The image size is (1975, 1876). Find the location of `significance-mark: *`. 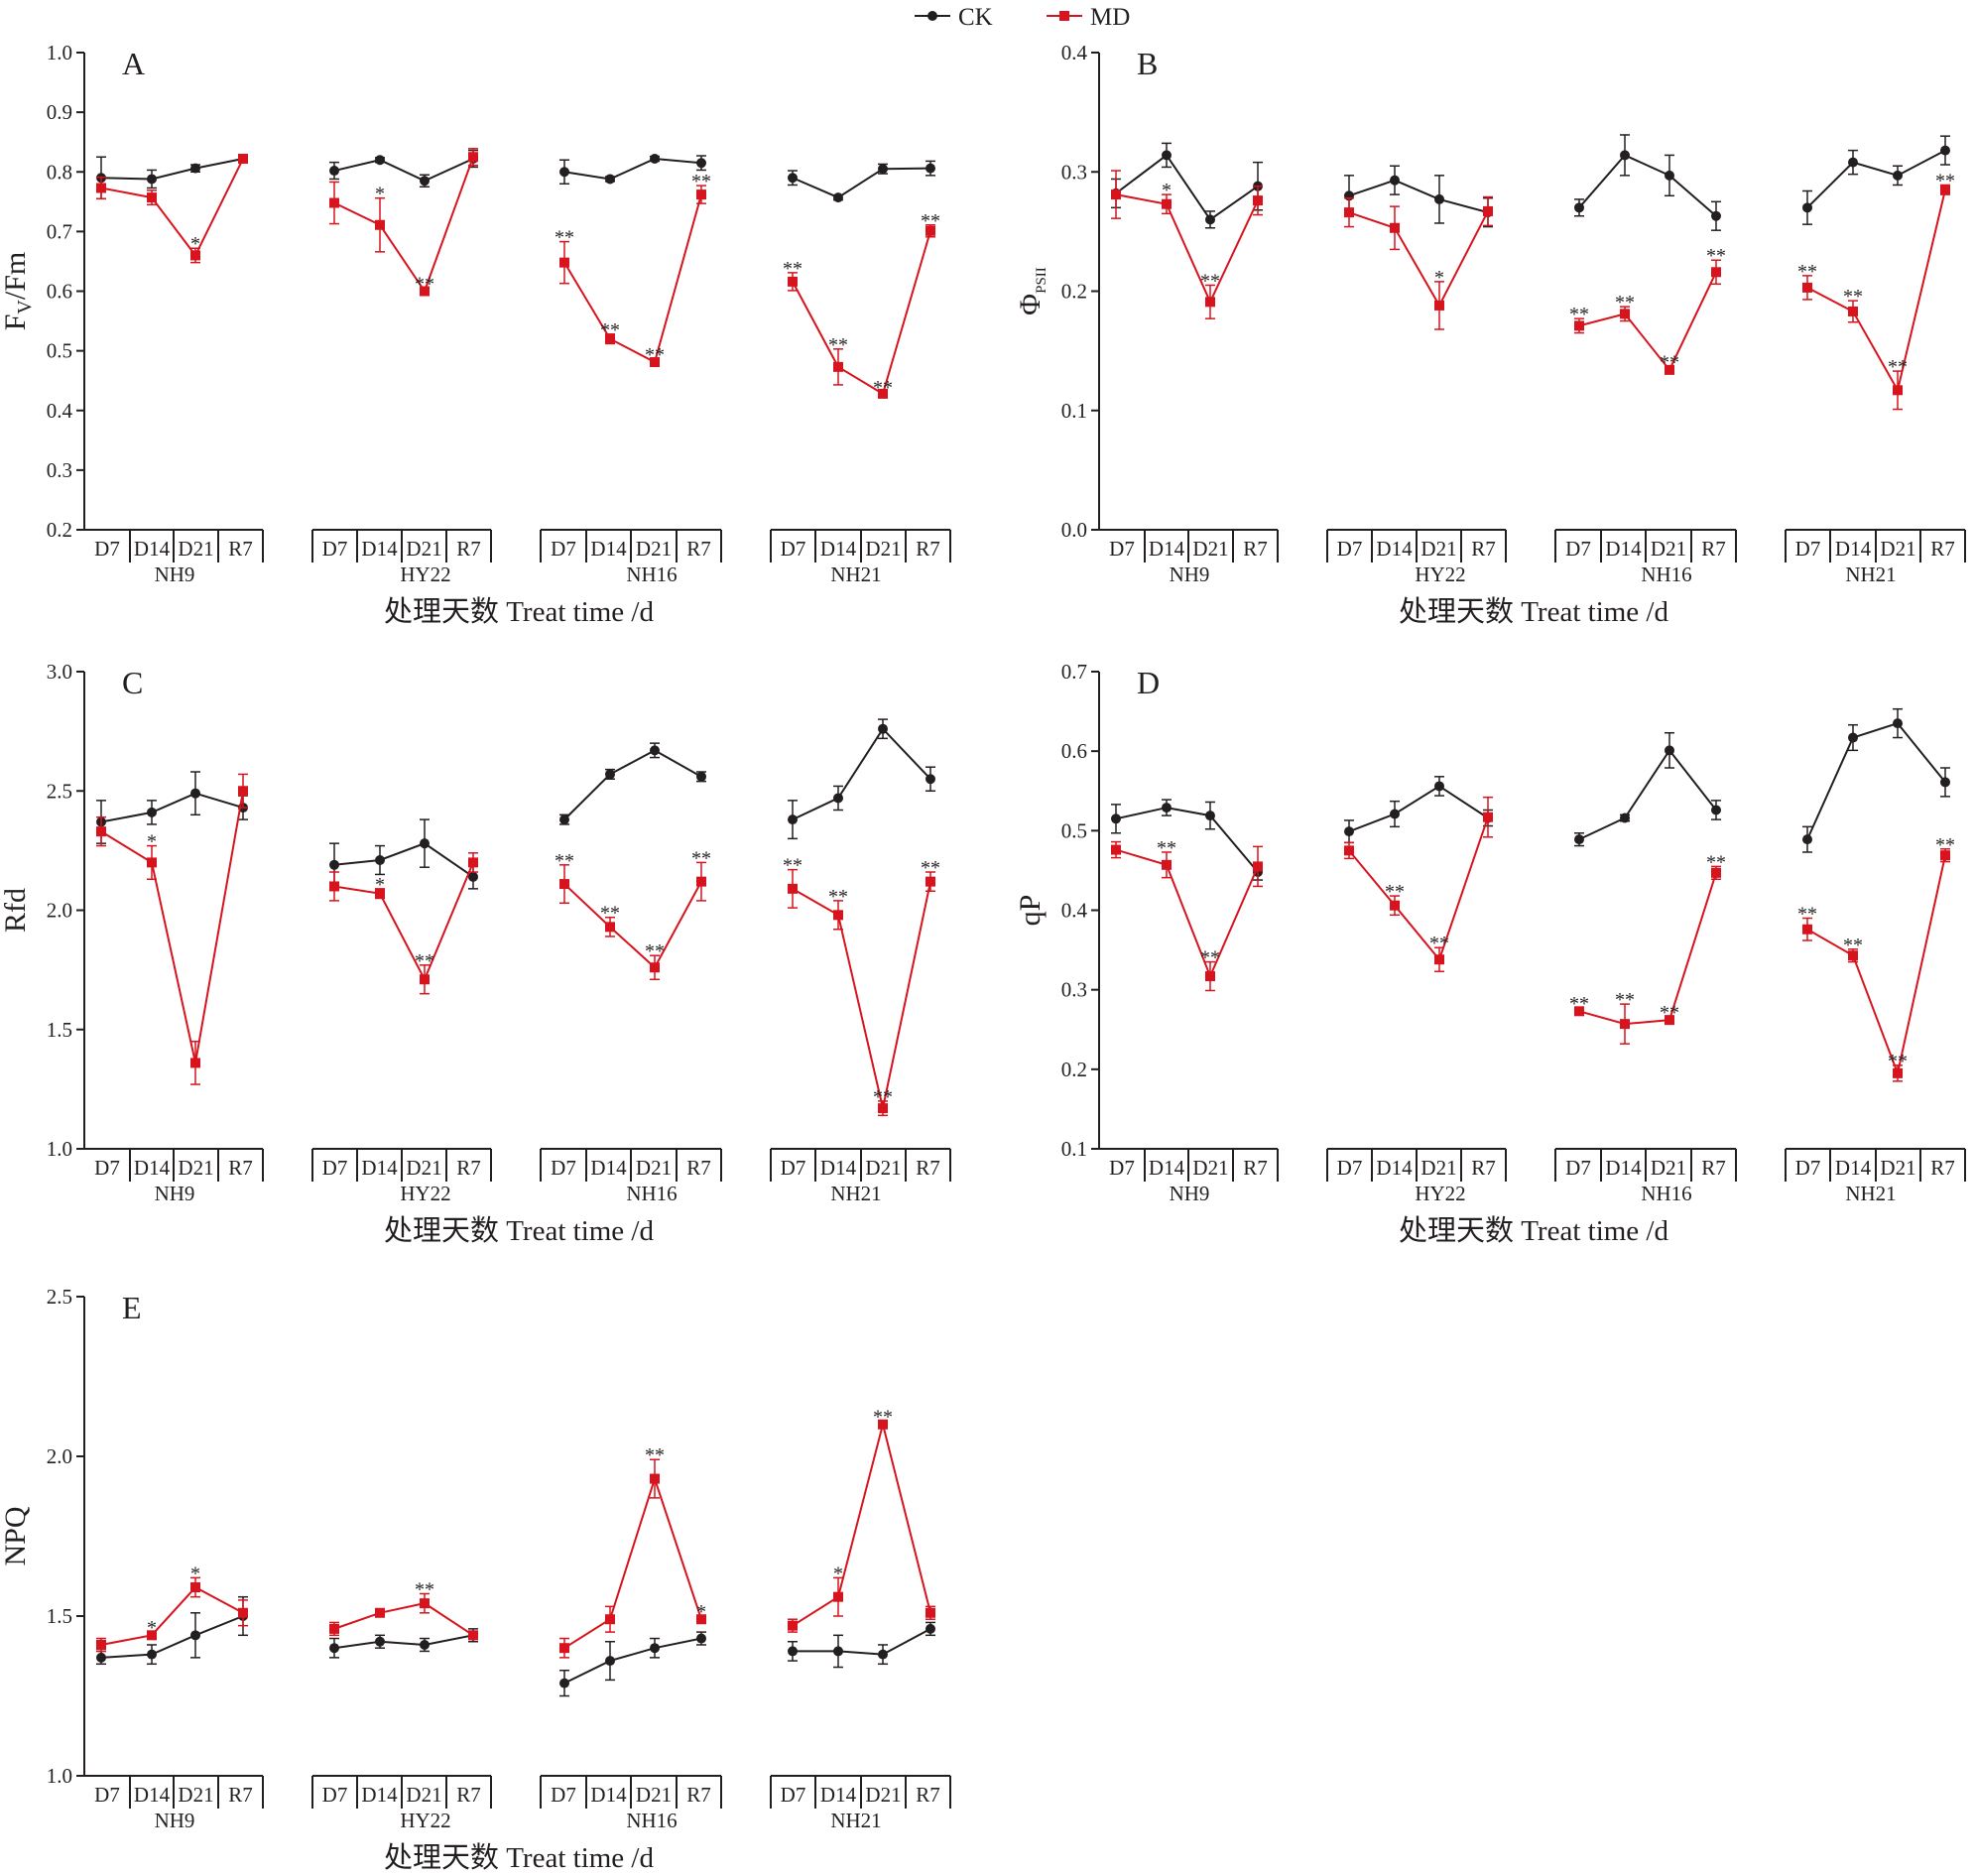

significance-mark: * is located at coordinates (195, 244).